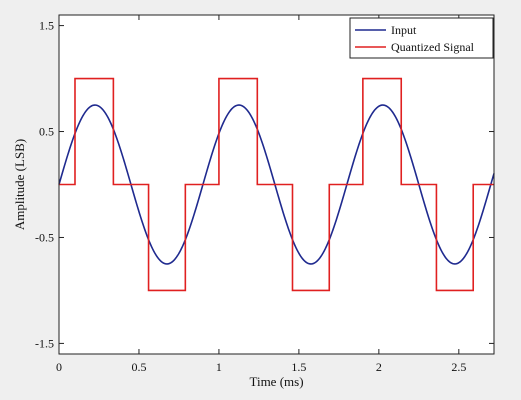 Image resolution: width=521 pixels, height=400 pixels. Describe the element at coordinates (404, 30) in the screenshot. I see `legend-label-input: Input` at that location.